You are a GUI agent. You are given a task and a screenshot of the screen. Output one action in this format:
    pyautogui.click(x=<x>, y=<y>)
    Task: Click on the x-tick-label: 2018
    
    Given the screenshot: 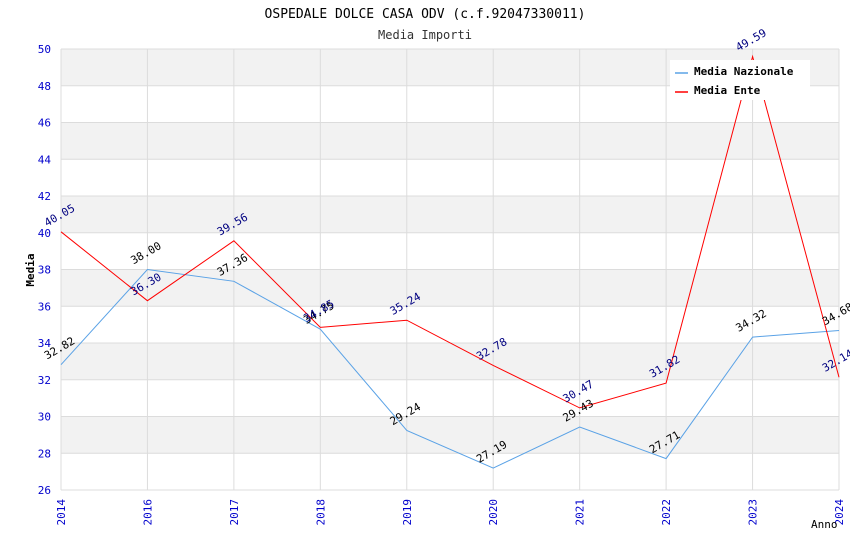 What is the action you would take?
    pyautogui.click(x=320, y=512)
    